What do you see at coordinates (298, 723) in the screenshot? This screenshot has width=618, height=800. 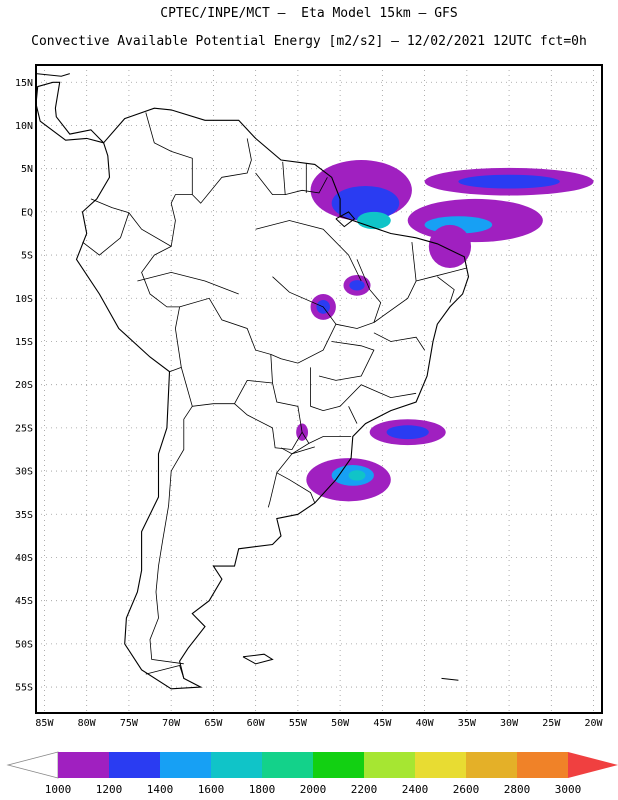 I see `lon-tick-label: 55W` at bounding box center [298, 723].